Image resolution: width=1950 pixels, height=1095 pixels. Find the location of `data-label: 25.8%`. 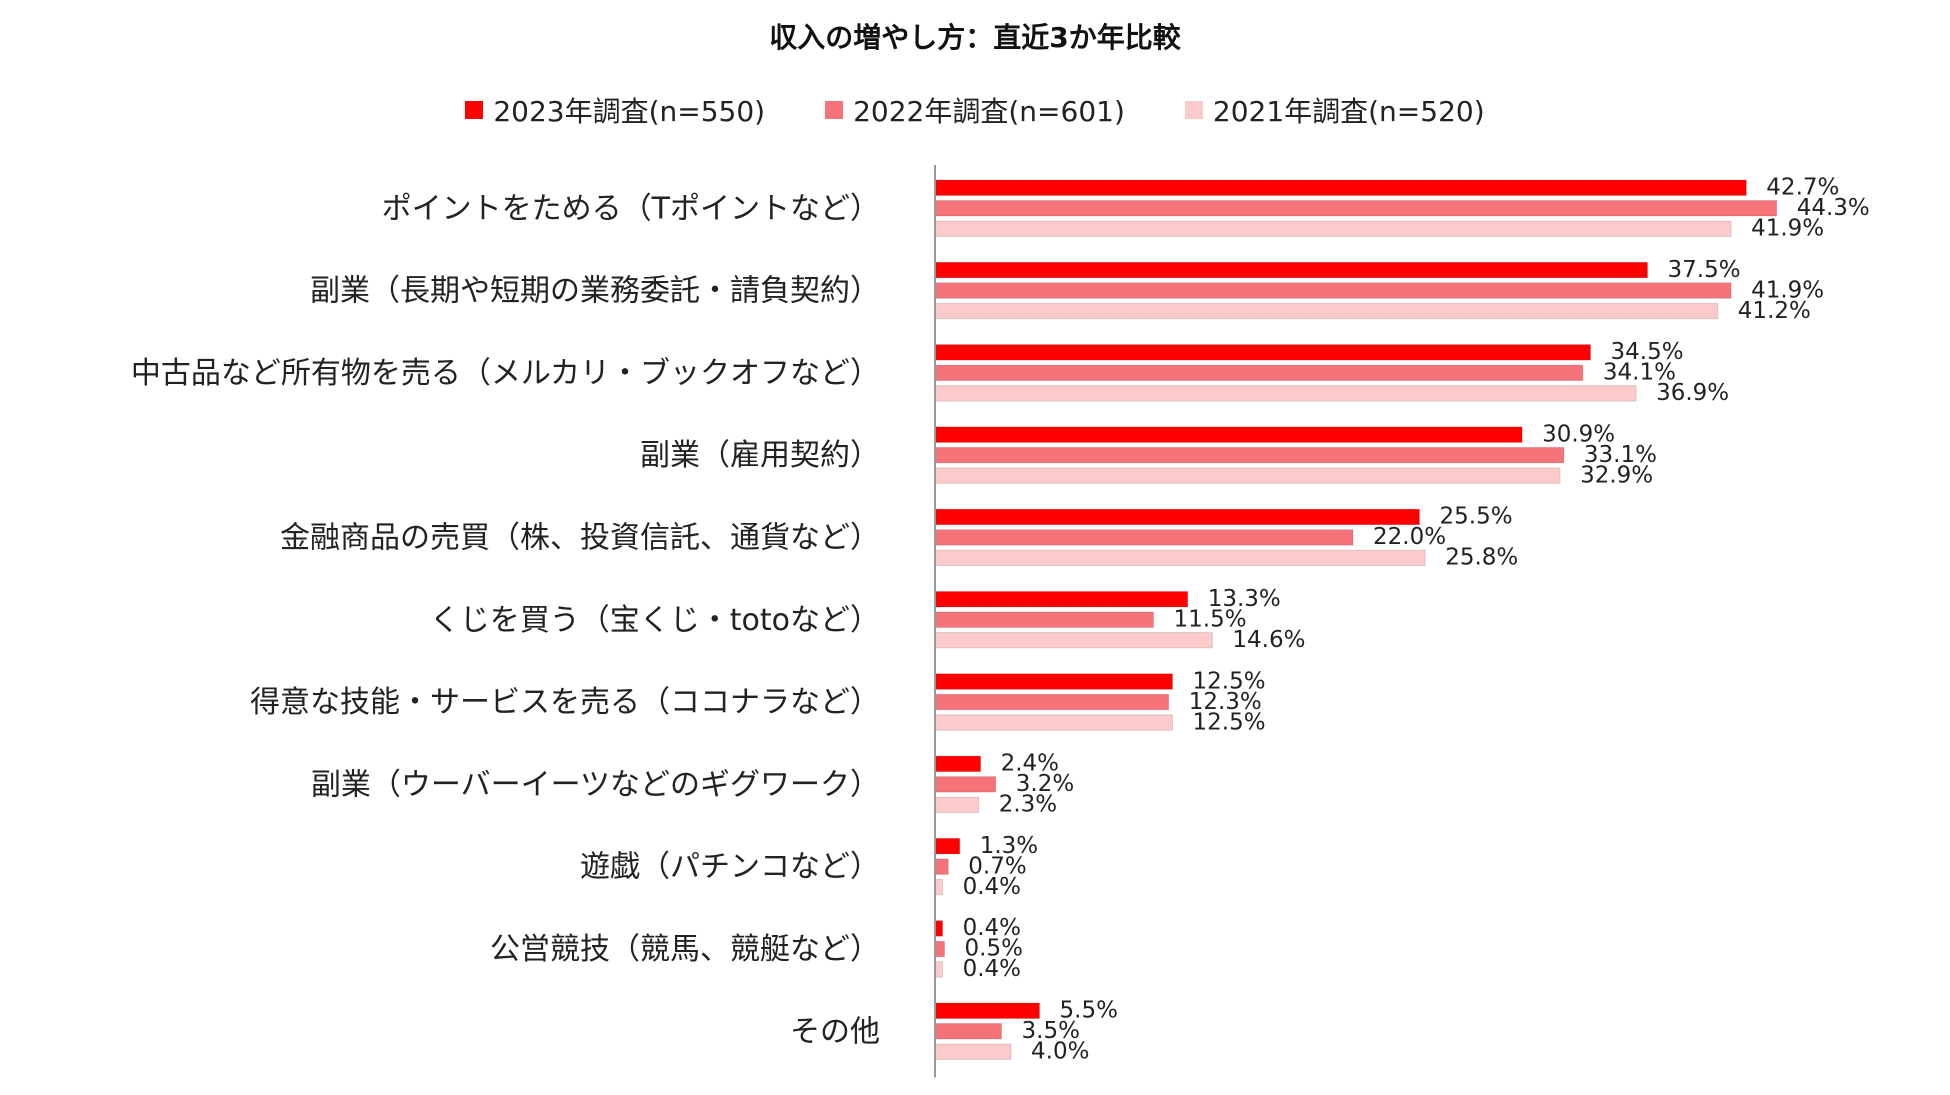

data-label: 25.8% is located at coordinates (1481, 558).